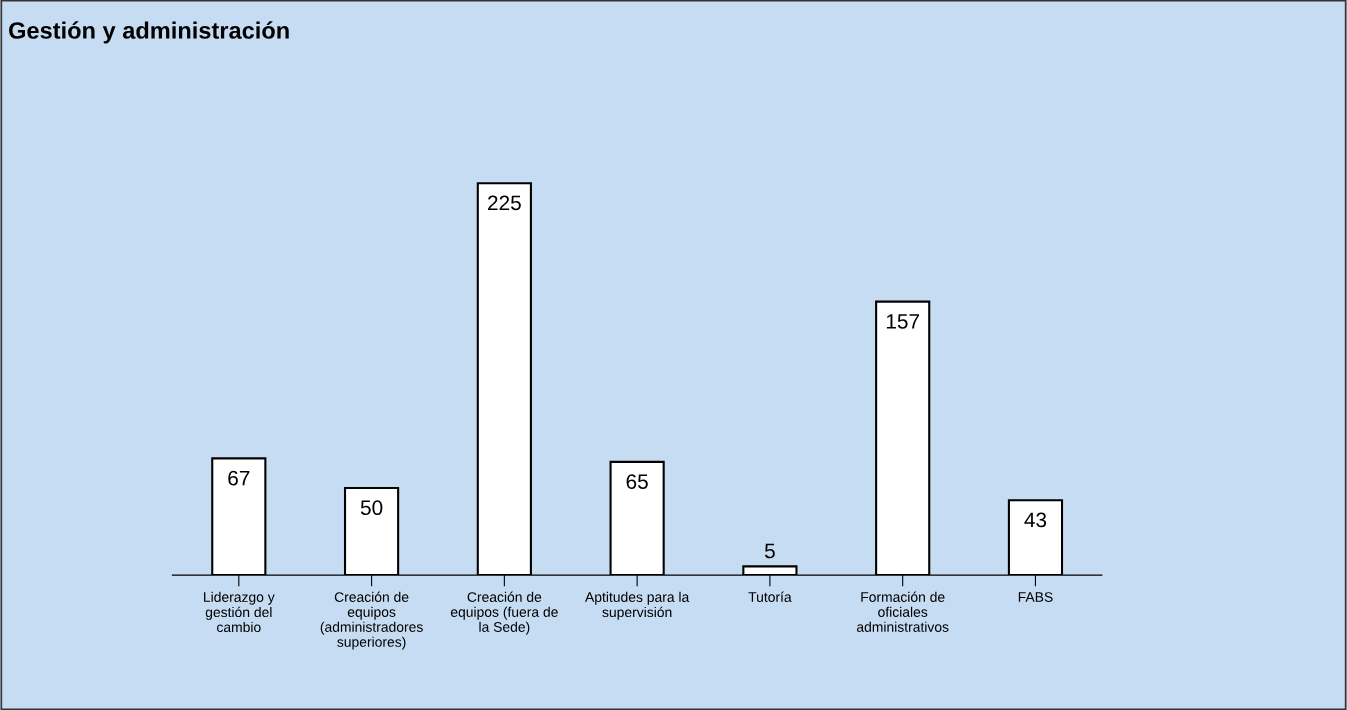  What do you see at coordinates (769, 551) in the screenshot?
I see `data-label: 5` at bounding box center [769, 551].